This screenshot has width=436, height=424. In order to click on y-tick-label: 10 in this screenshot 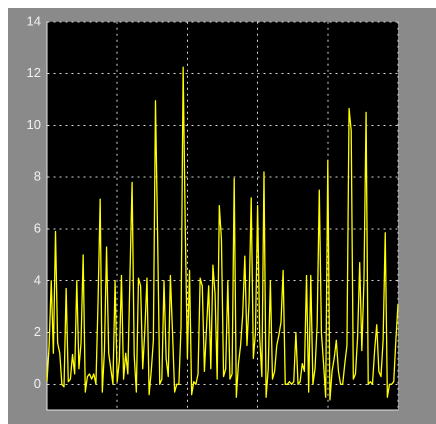, I will do `click(33, 124)`.